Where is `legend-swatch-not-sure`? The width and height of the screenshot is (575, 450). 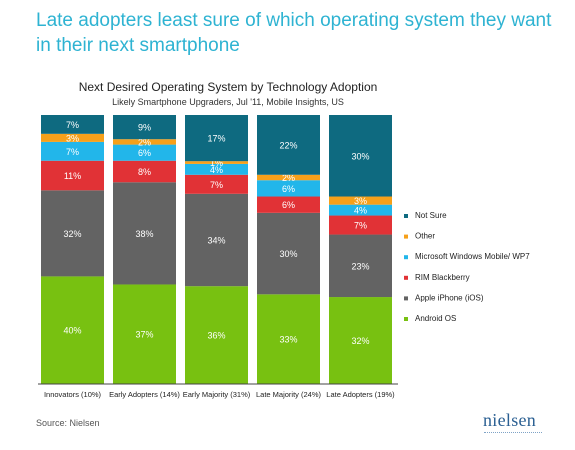 legend-swatch-not-sure is located at coordinates (406, 216).